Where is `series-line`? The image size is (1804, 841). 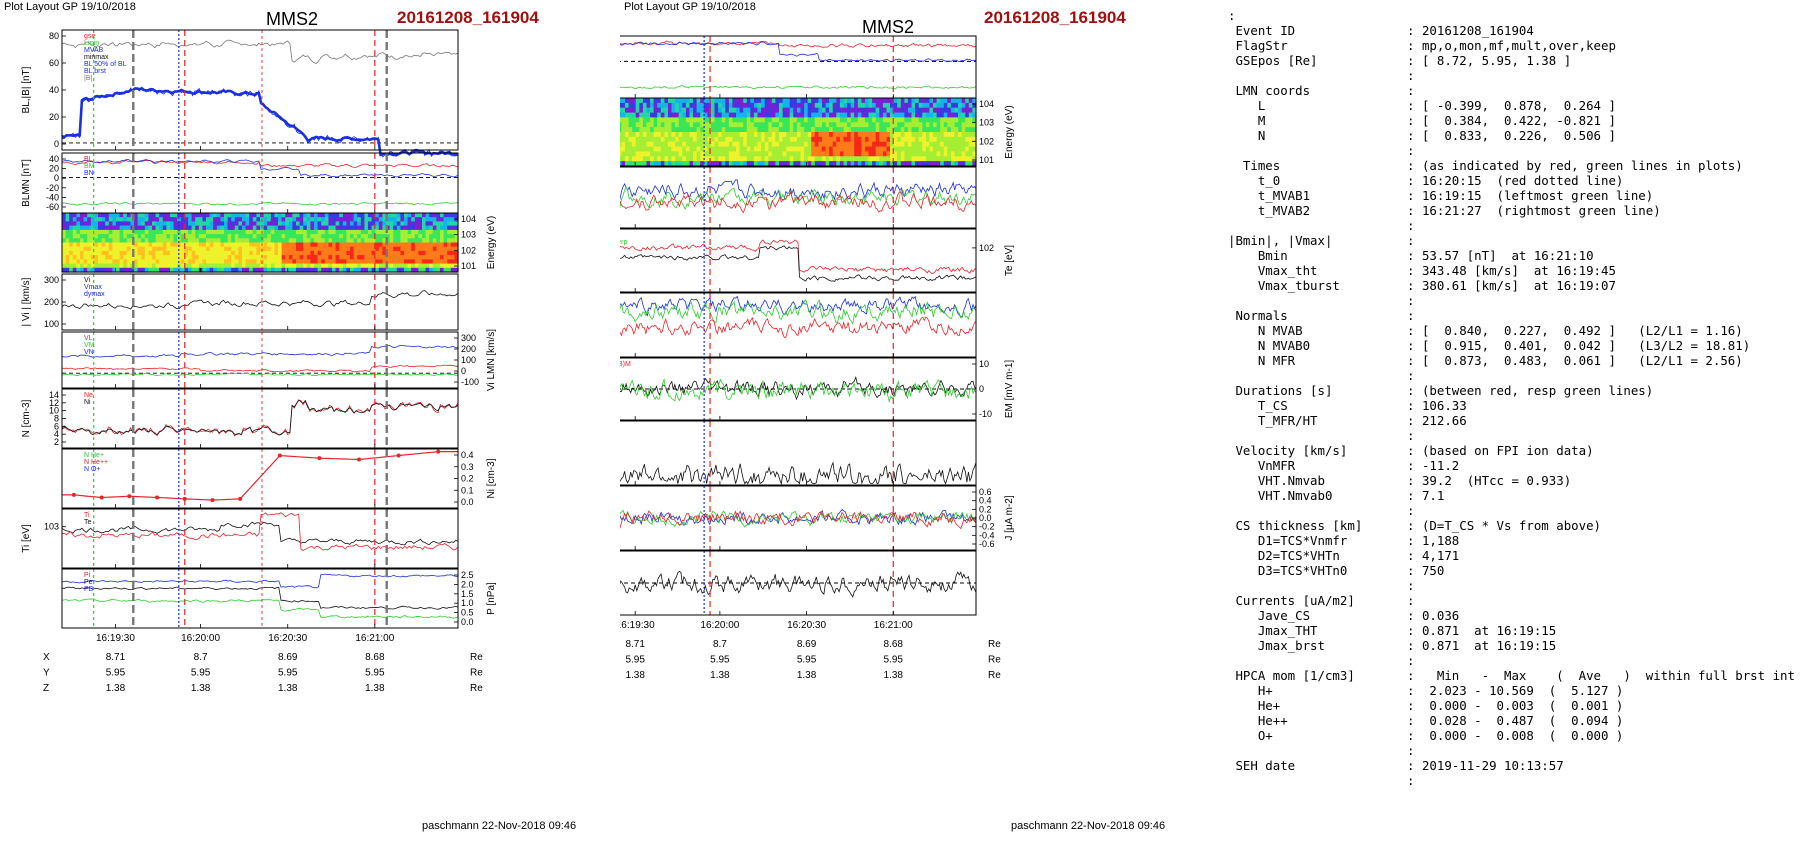
series-line is located at coordinates (259, 368).